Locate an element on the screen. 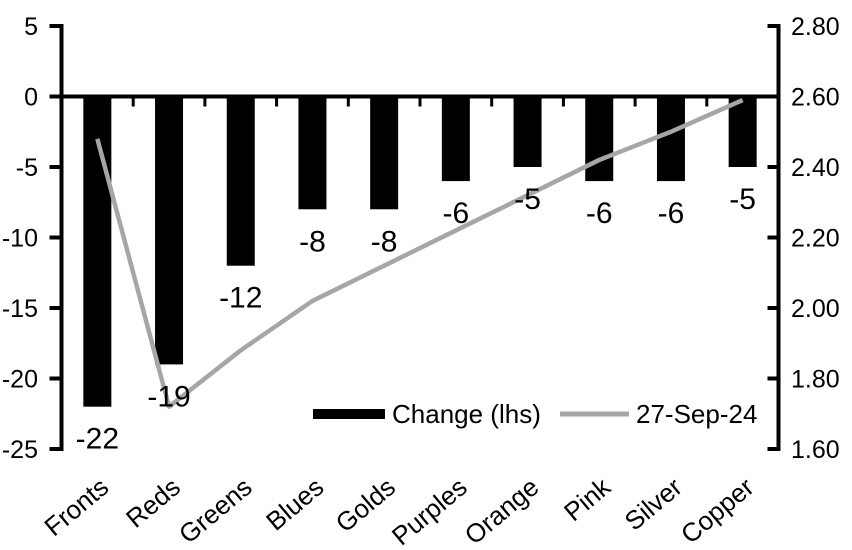  x-axis-zero-line is located at coordinates (420, 96).